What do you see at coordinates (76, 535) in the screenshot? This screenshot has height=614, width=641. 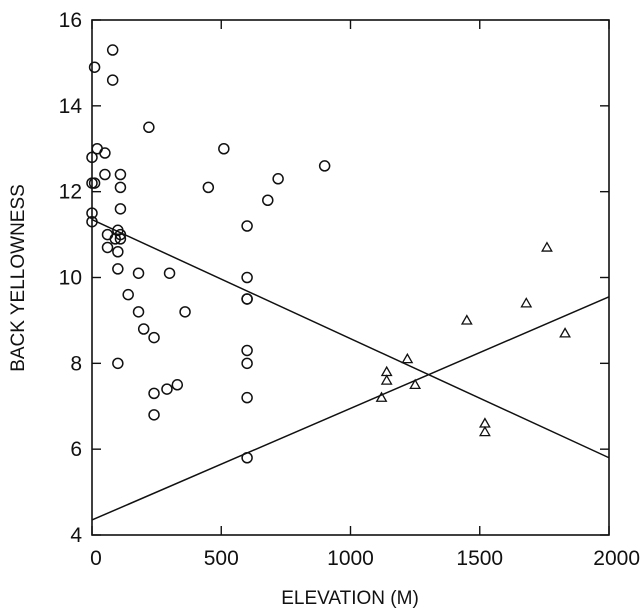 I see `y-tick-label: 4` at bounding box center [76, 535].